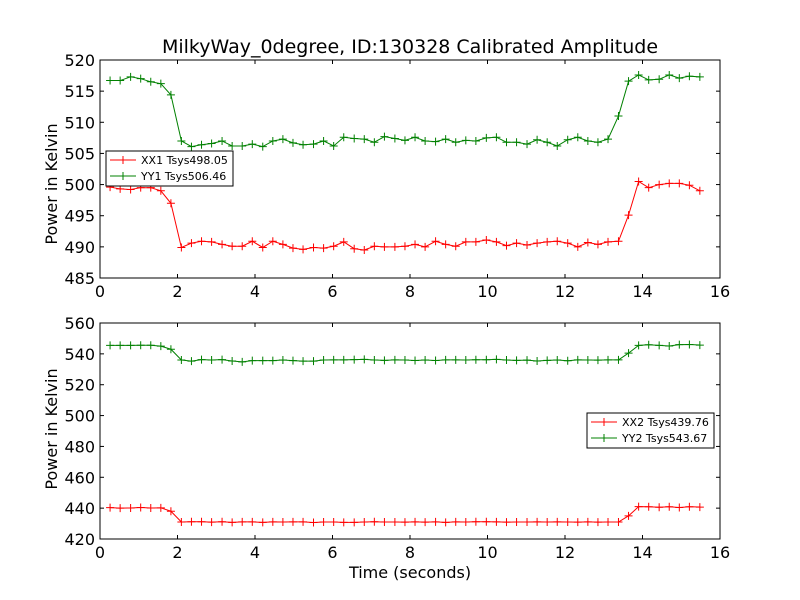 Image resolution: width=800 pixels, height=600 pixels. Describe the element at coordinates (169, 160) in the screenshot. I see `legend-entry: XX1 Tsys498.05` at that location.